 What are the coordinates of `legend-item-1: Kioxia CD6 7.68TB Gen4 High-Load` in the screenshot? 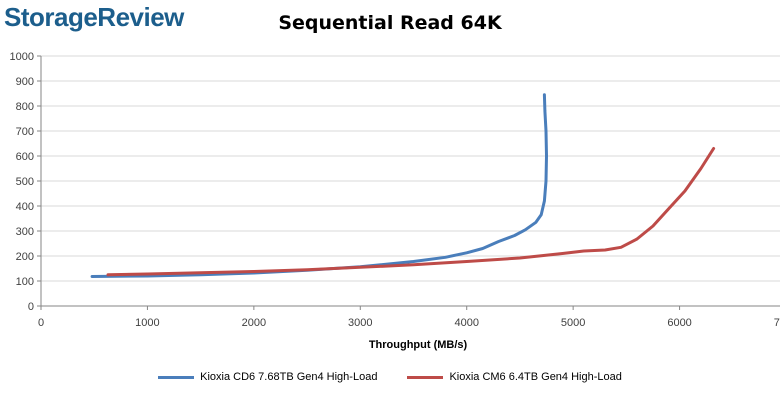 It's located at (267, 377).